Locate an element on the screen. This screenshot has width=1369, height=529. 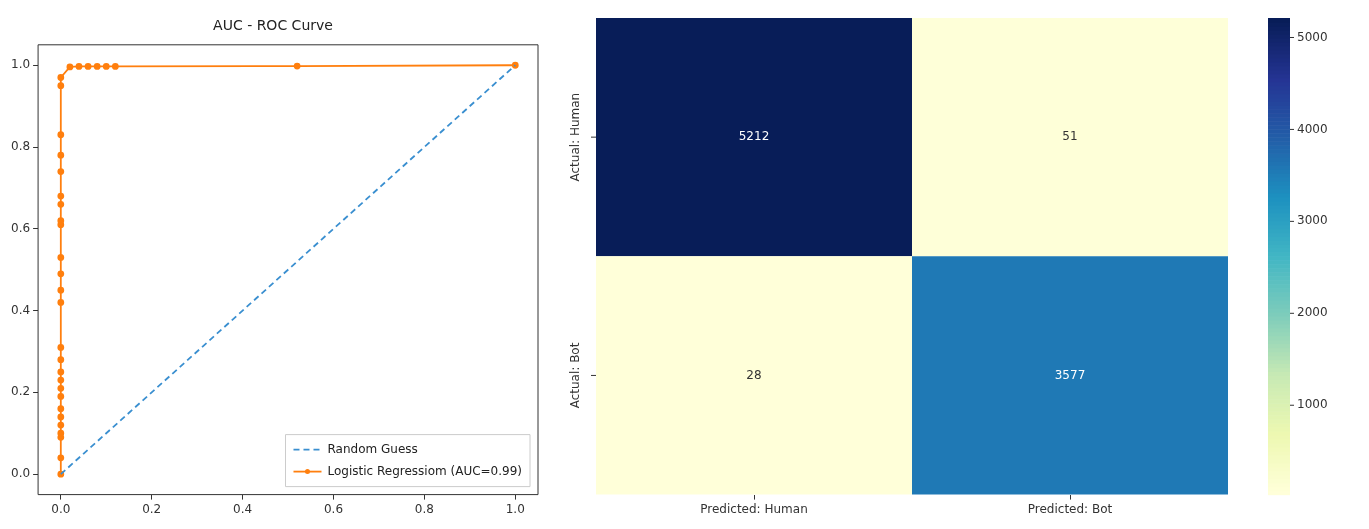
data-label: 28 is located at coordinates (754, 374).